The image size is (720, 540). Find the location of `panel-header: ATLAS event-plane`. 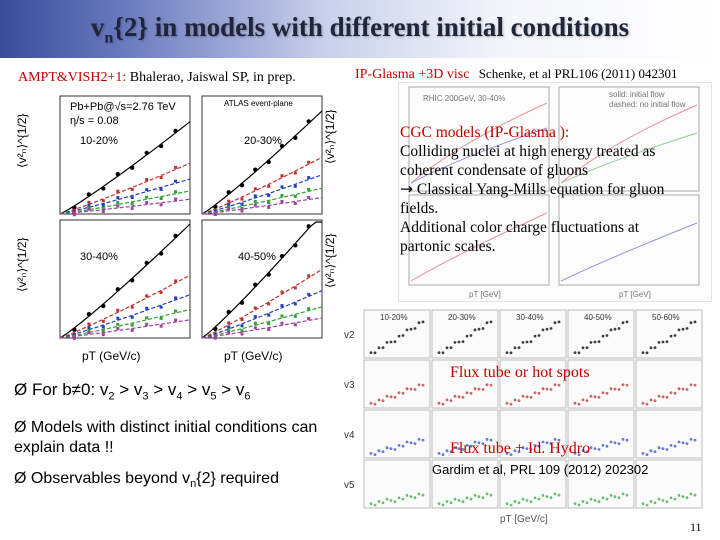

panel-header: ATLAS event-plane is located at coordinates (258, 103).